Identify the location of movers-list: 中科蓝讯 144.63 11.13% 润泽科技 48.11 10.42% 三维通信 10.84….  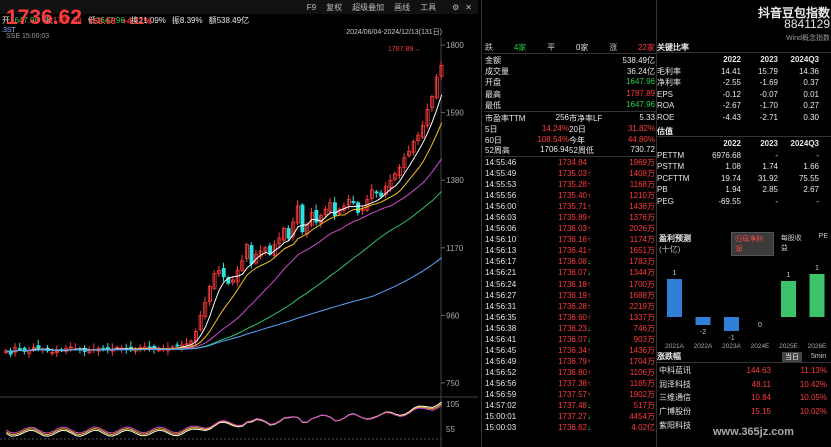
(745, 398).